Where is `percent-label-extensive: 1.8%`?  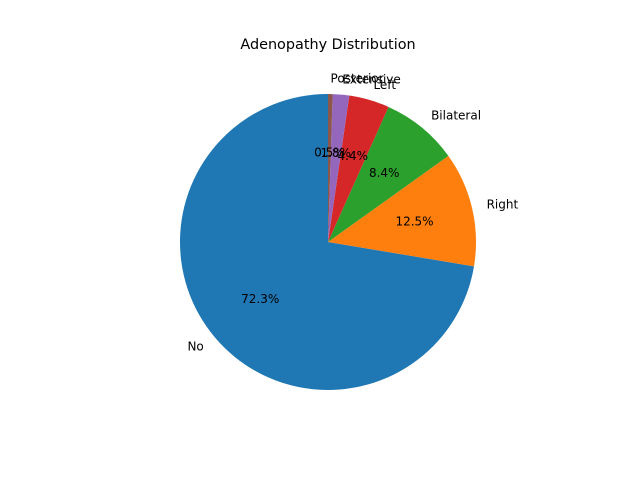 percent-label-extensive: 1.8% is located at coordinates (336, 153).